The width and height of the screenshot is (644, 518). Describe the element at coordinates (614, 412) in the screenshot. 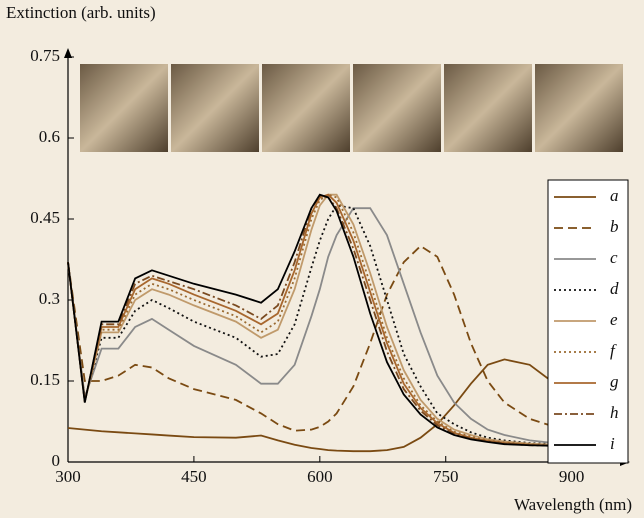

I see `legend-label: h` at that location.